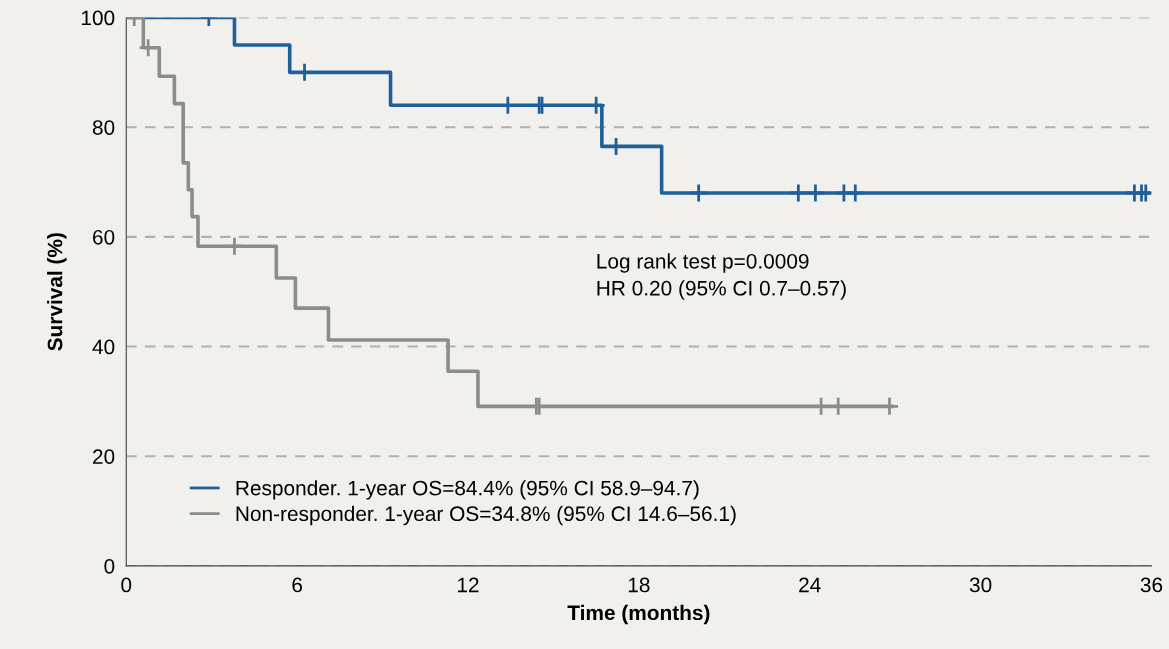  I want to click on x-tick-label: 0, so click(126, 585).